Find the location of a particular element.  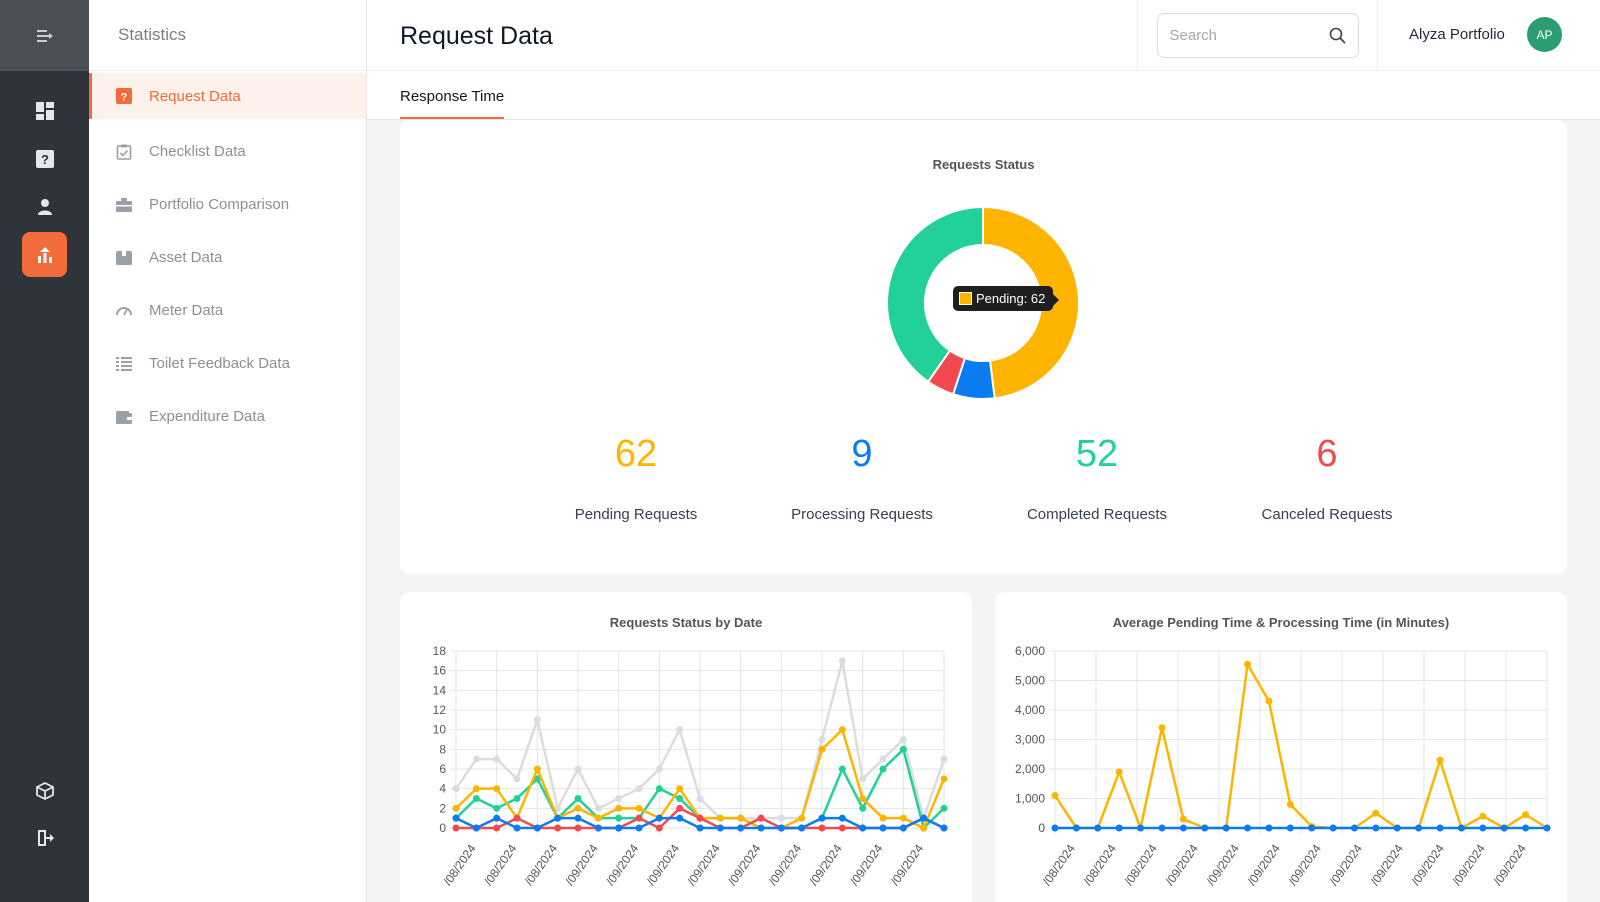

avatar: AP is located at coordinates (1544, 34).